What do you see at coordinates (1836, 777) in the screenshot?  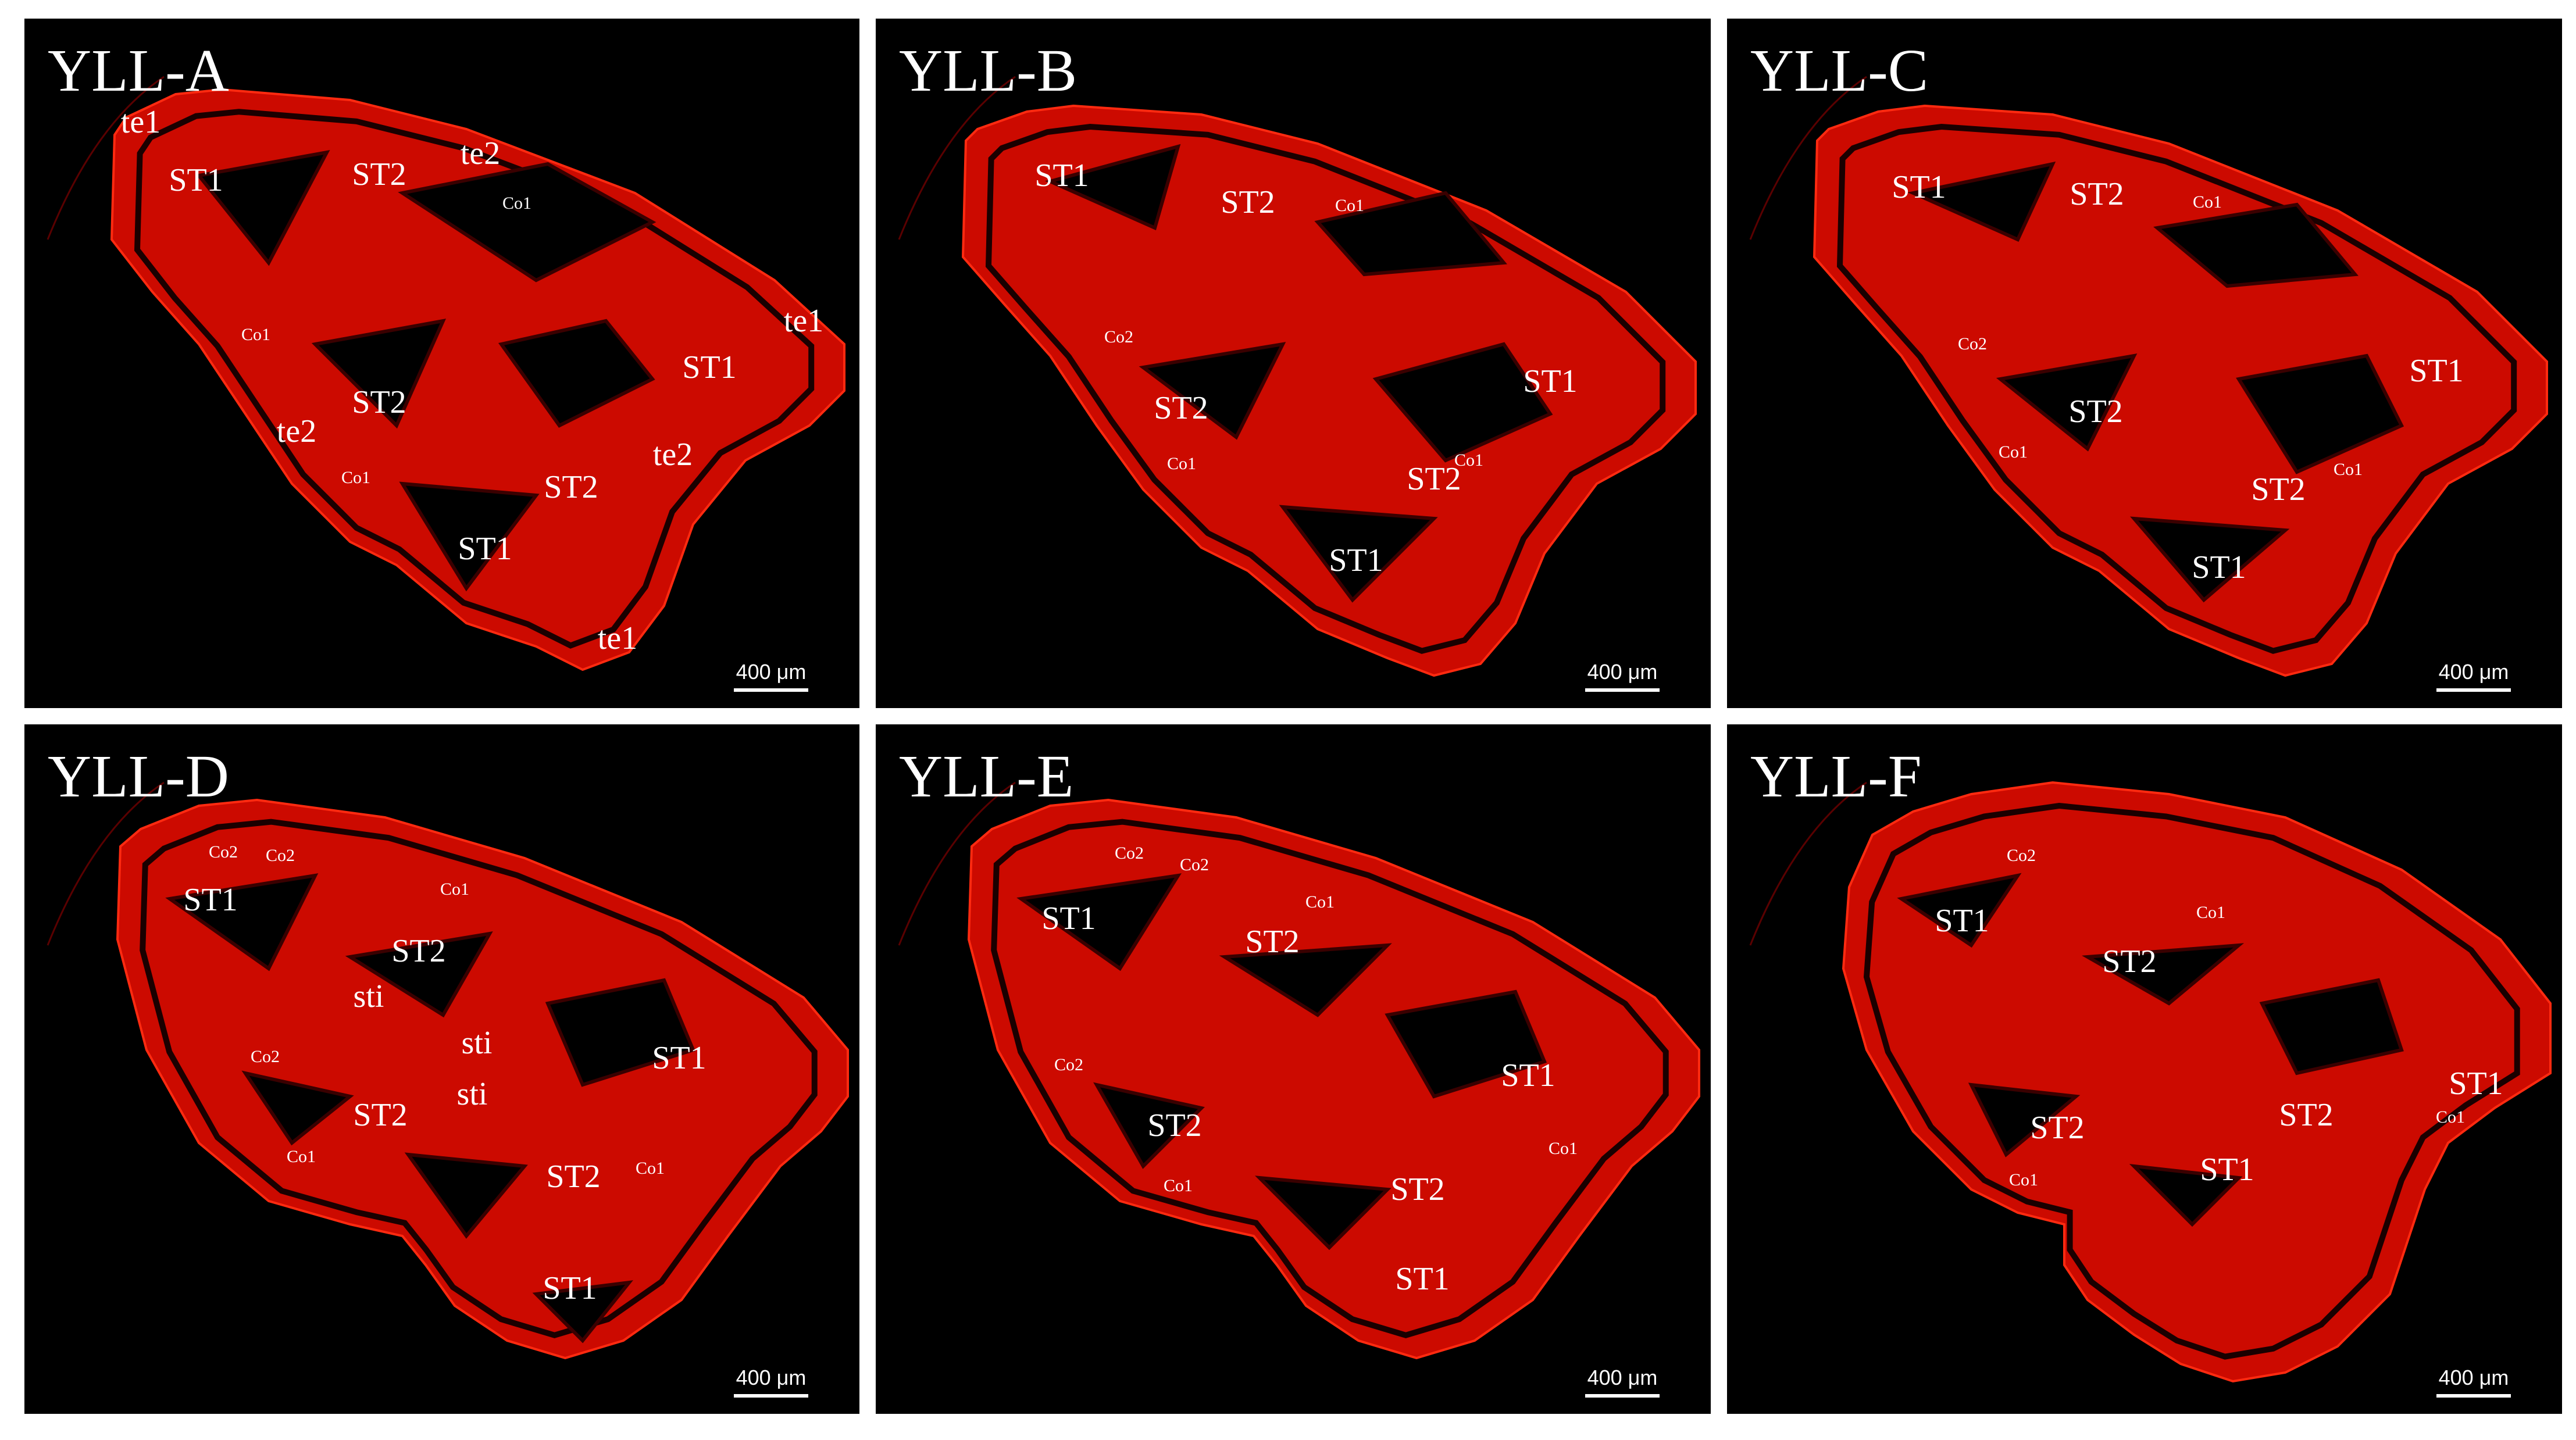 I see `panel-title: YLL-F` at bounding box center [1836, 777].